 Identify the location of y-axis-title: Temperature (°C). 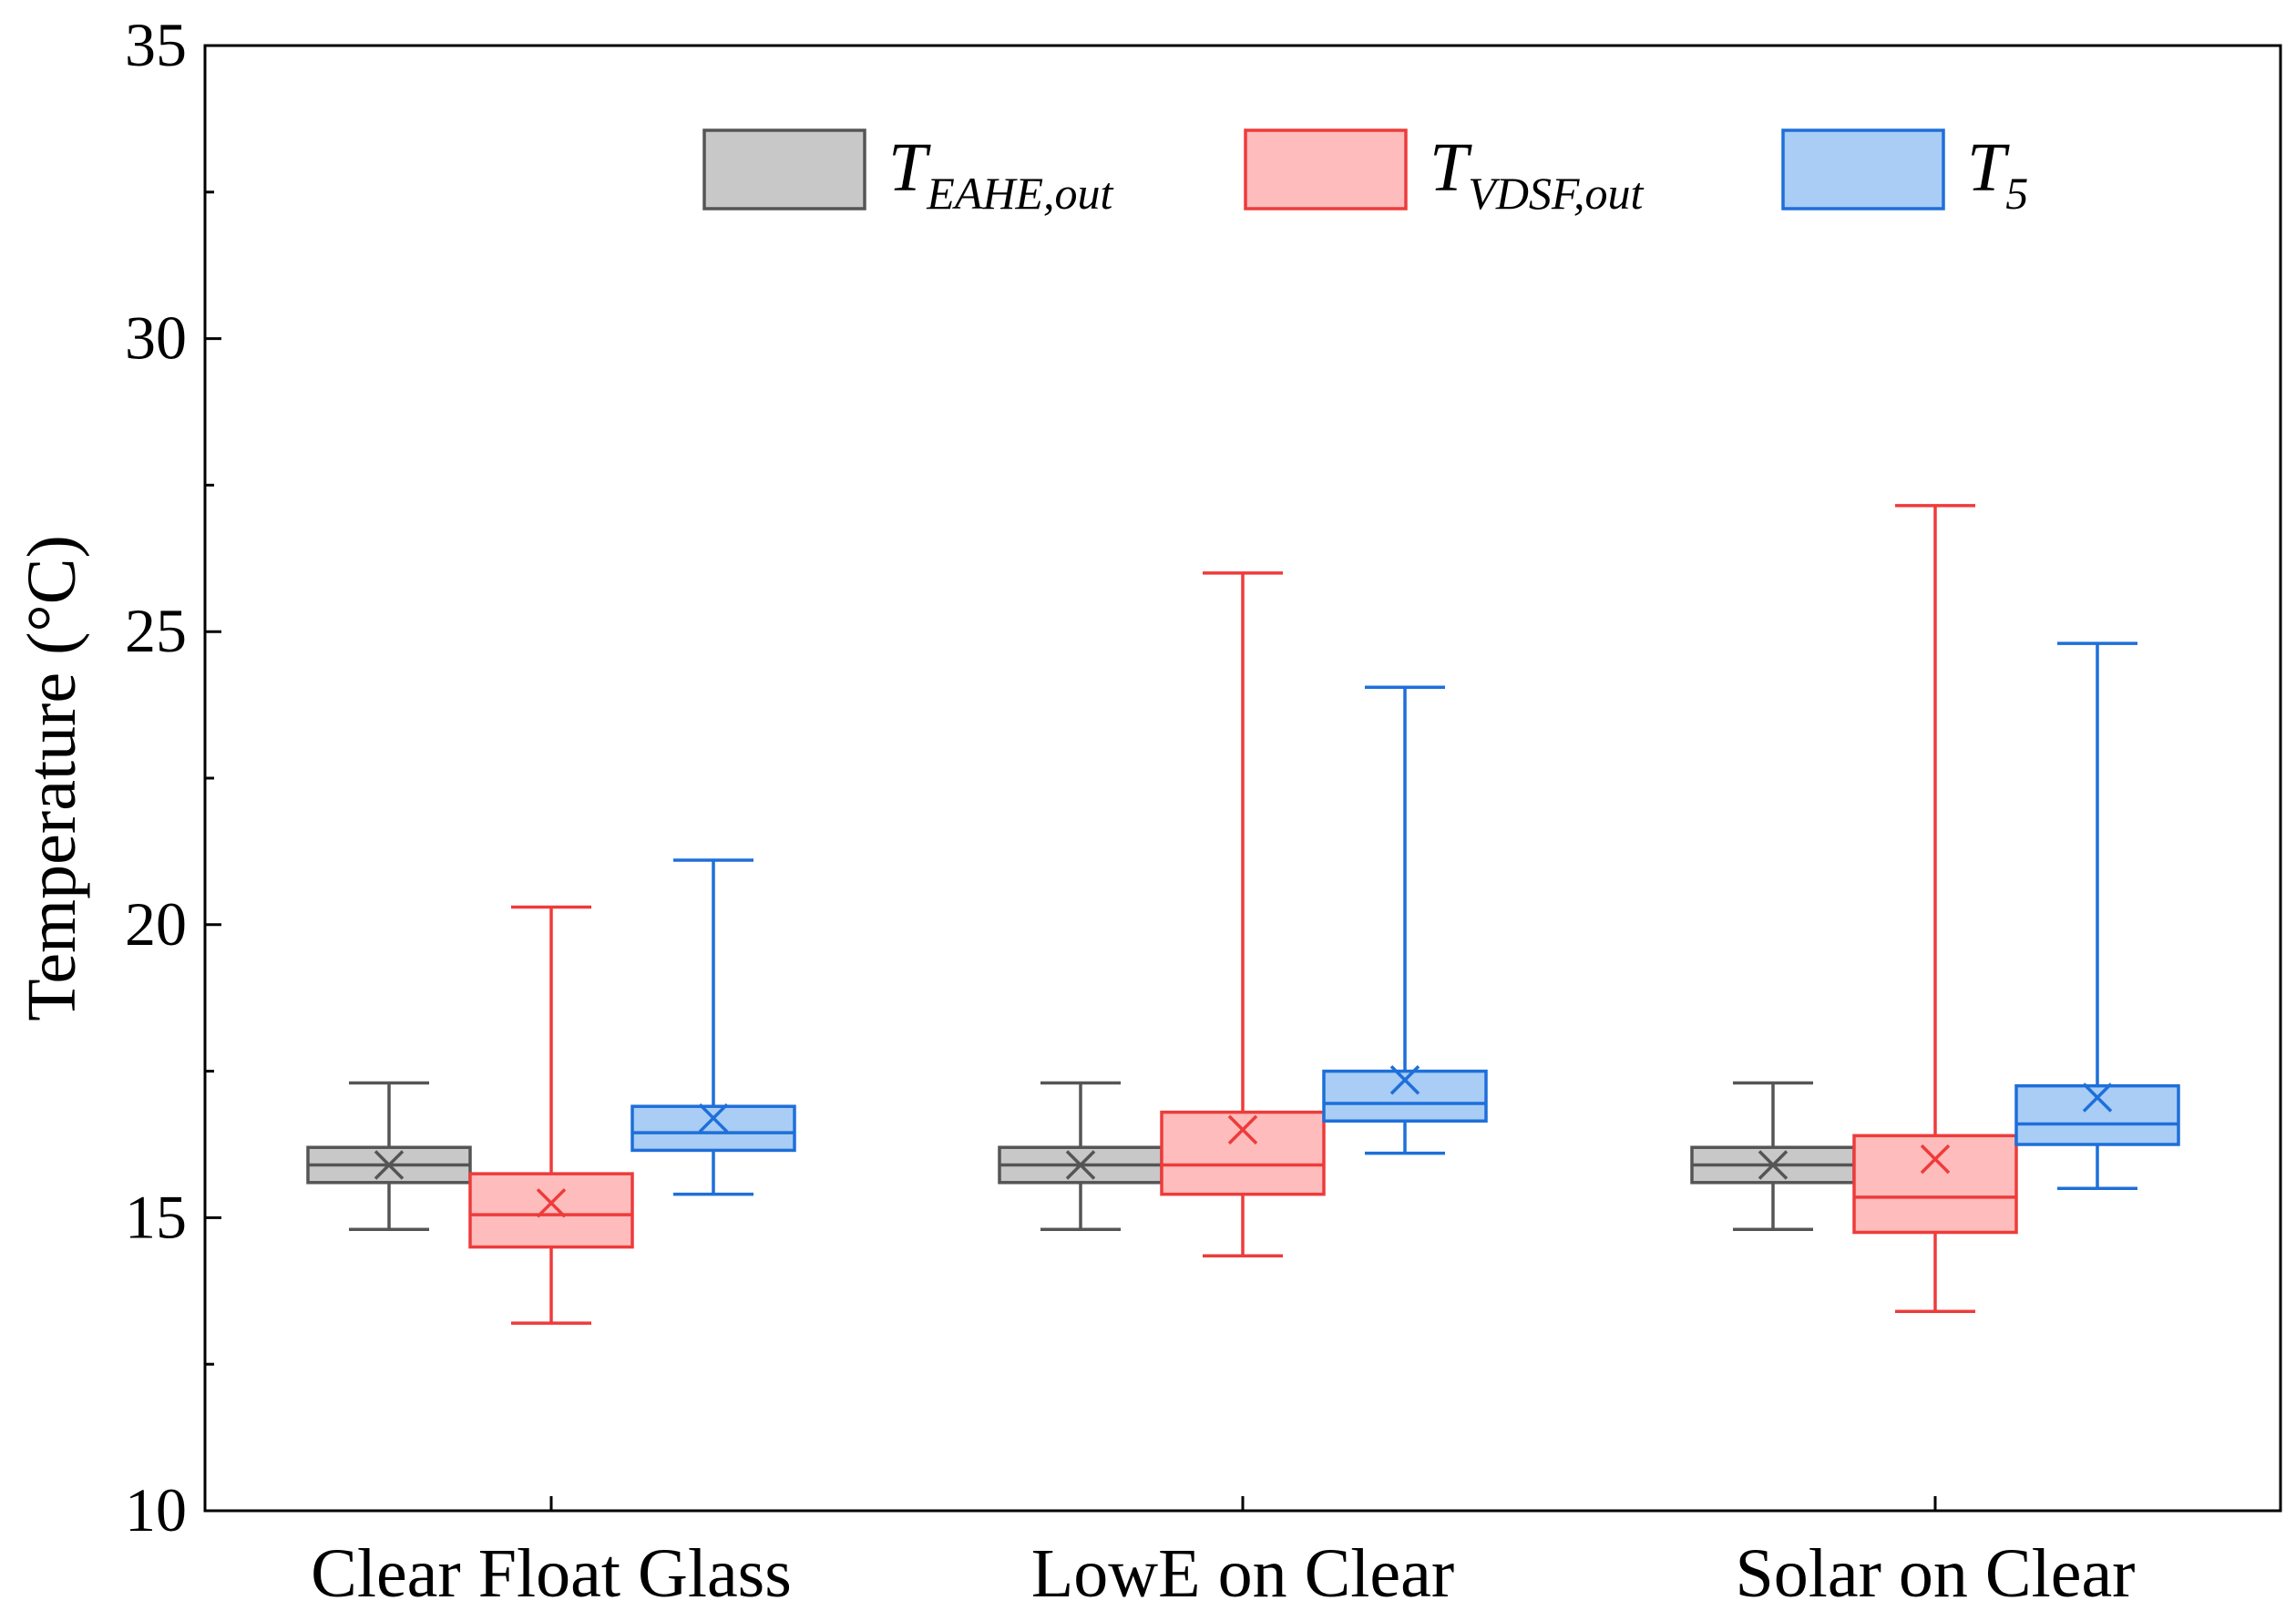
(52, 778).